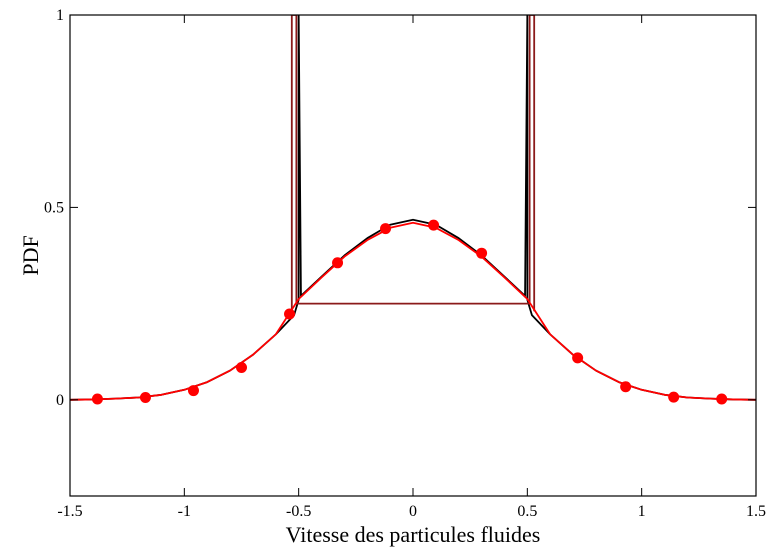 Image resolution: width=773 pixels, height=552 pixels. What do you see at coordinates (756, 511) in the screenshot?
I see `x-tick-label: 1.5` at bounding box center [756, 511].